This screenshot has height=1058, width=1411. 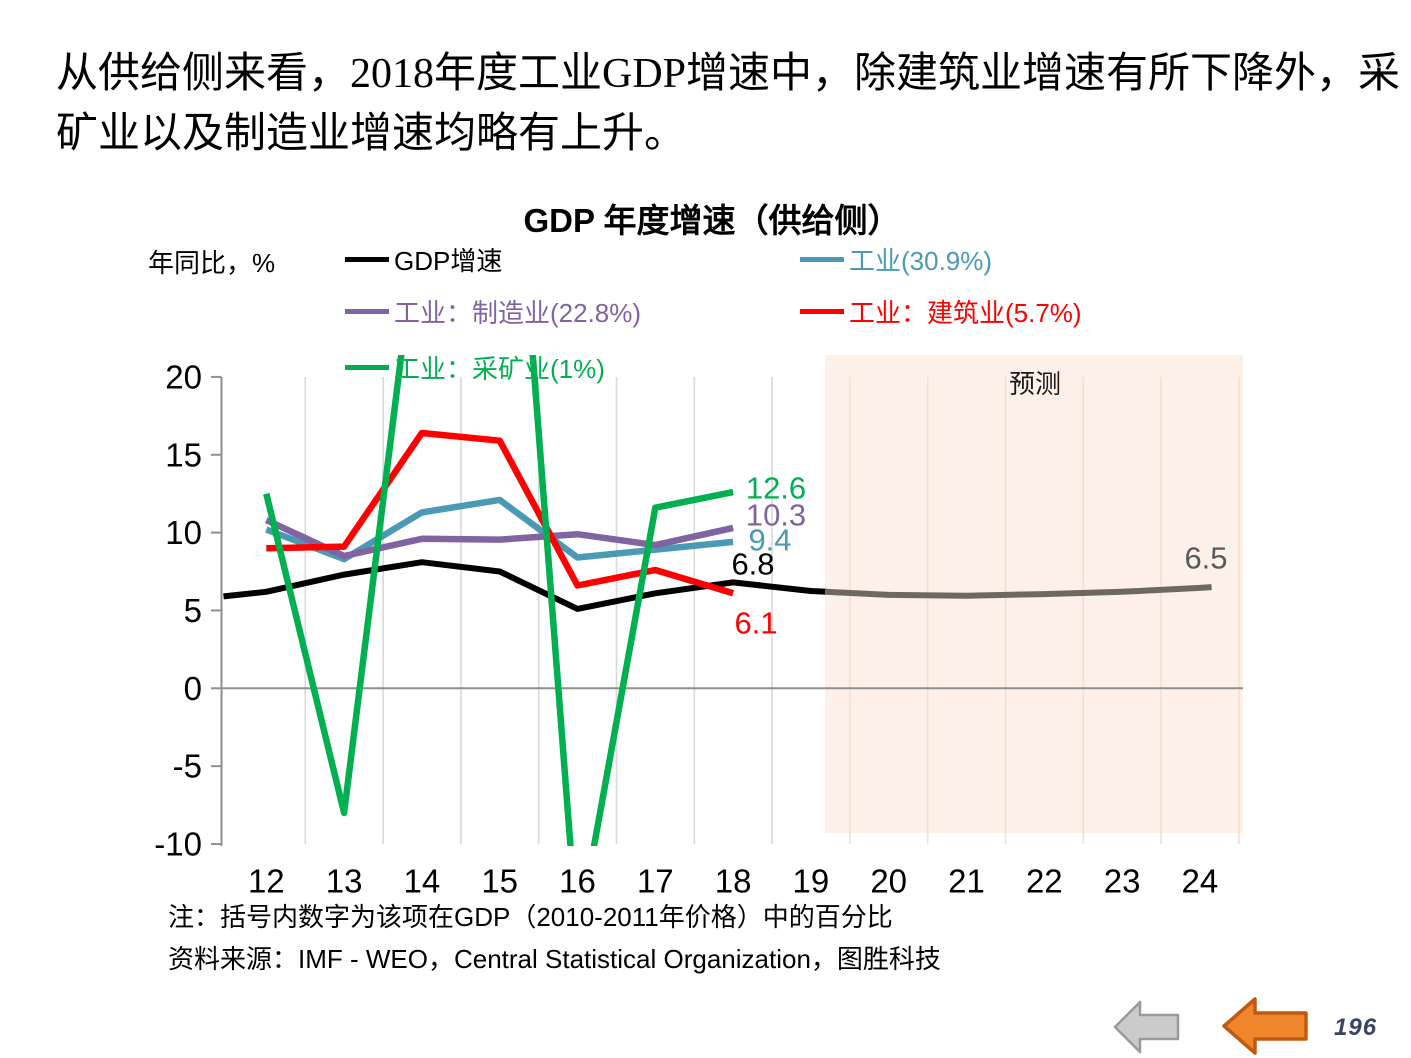 I want to click on manufacturing-line-swatch-icon, so click(x=367, y=311).